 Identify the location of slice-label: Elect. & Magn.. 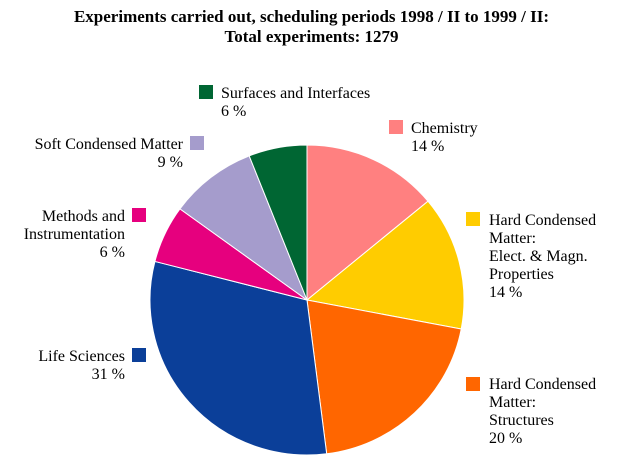
(538, 256).